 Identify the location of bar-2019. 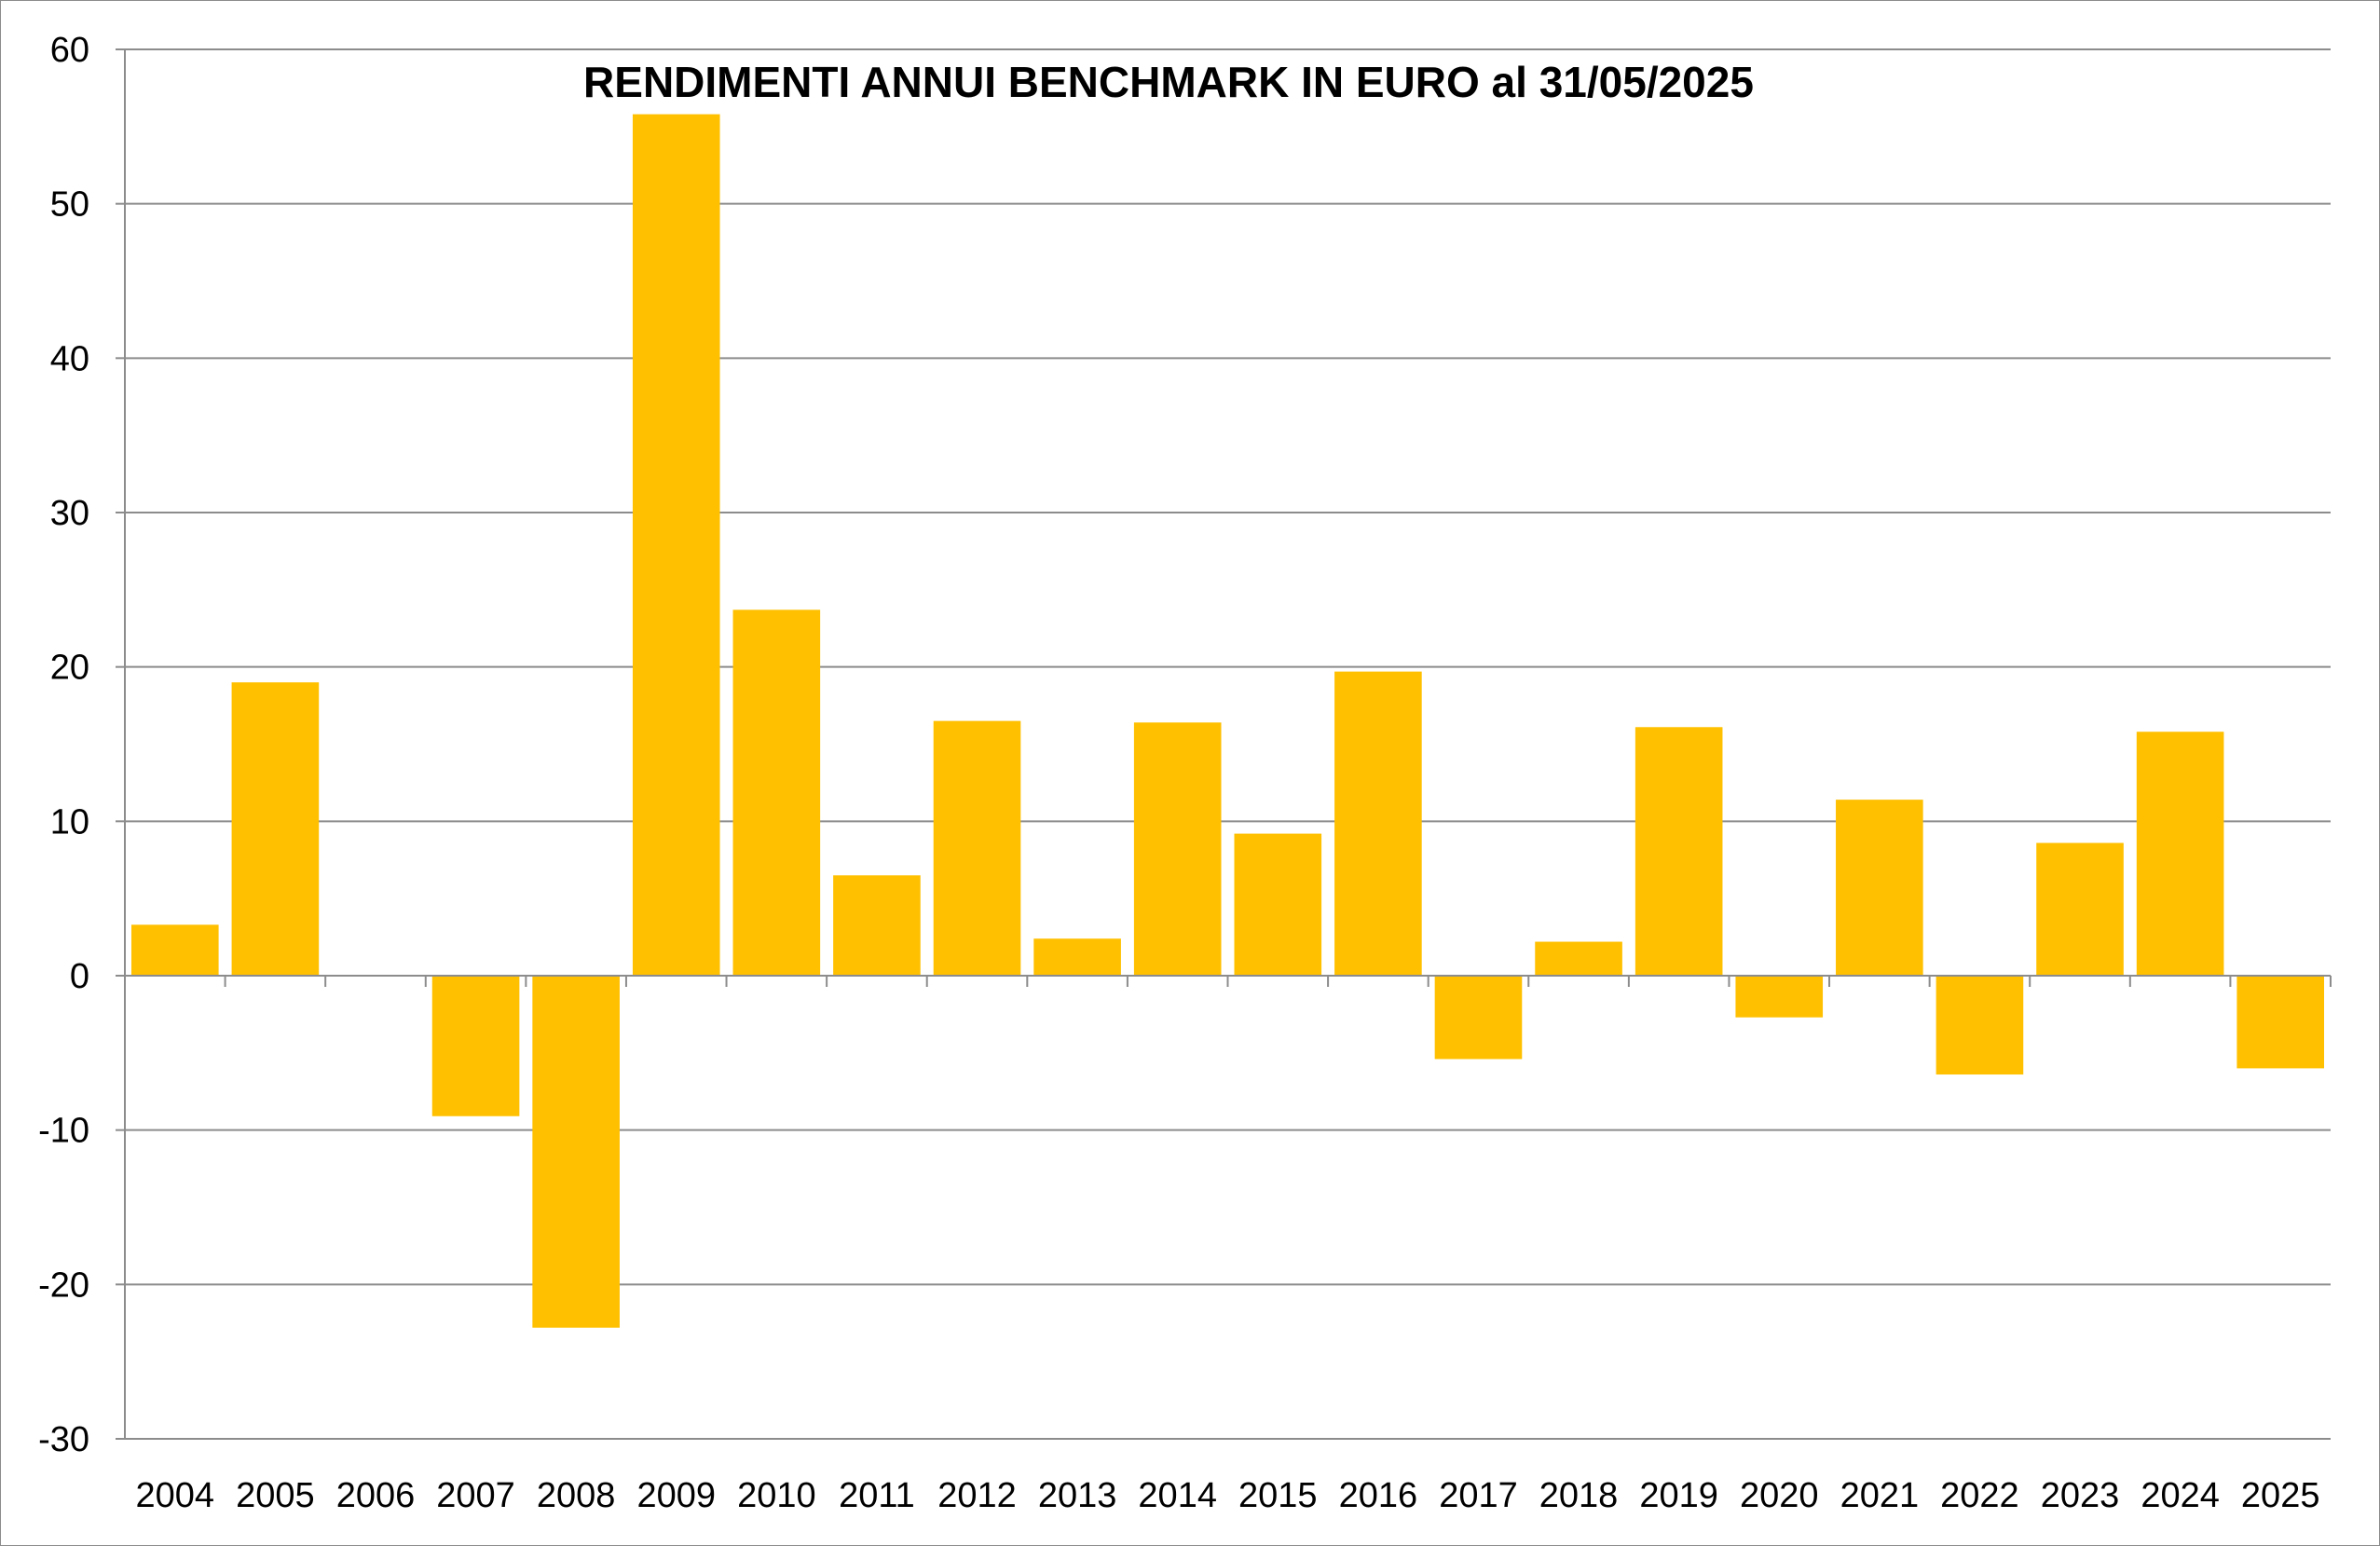
(1679, 851).